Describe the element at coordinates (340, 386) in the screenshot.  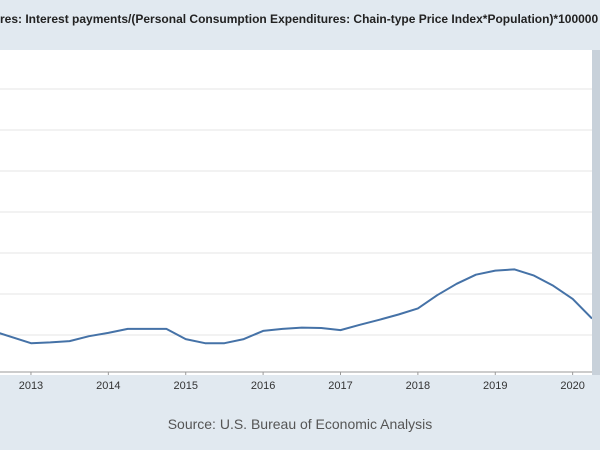
I see `x-tick-label: 2017` at that location.